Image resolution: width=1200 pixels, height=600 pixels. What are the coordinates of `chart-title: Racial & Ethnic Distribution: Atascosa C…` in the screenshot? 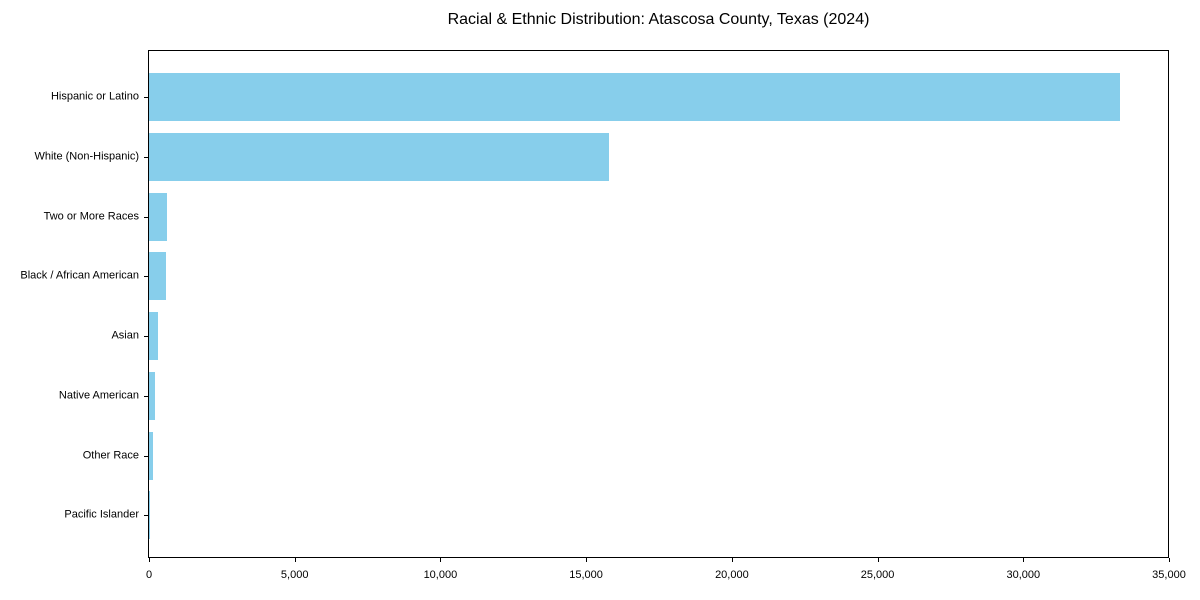 It's located at (658, 19).